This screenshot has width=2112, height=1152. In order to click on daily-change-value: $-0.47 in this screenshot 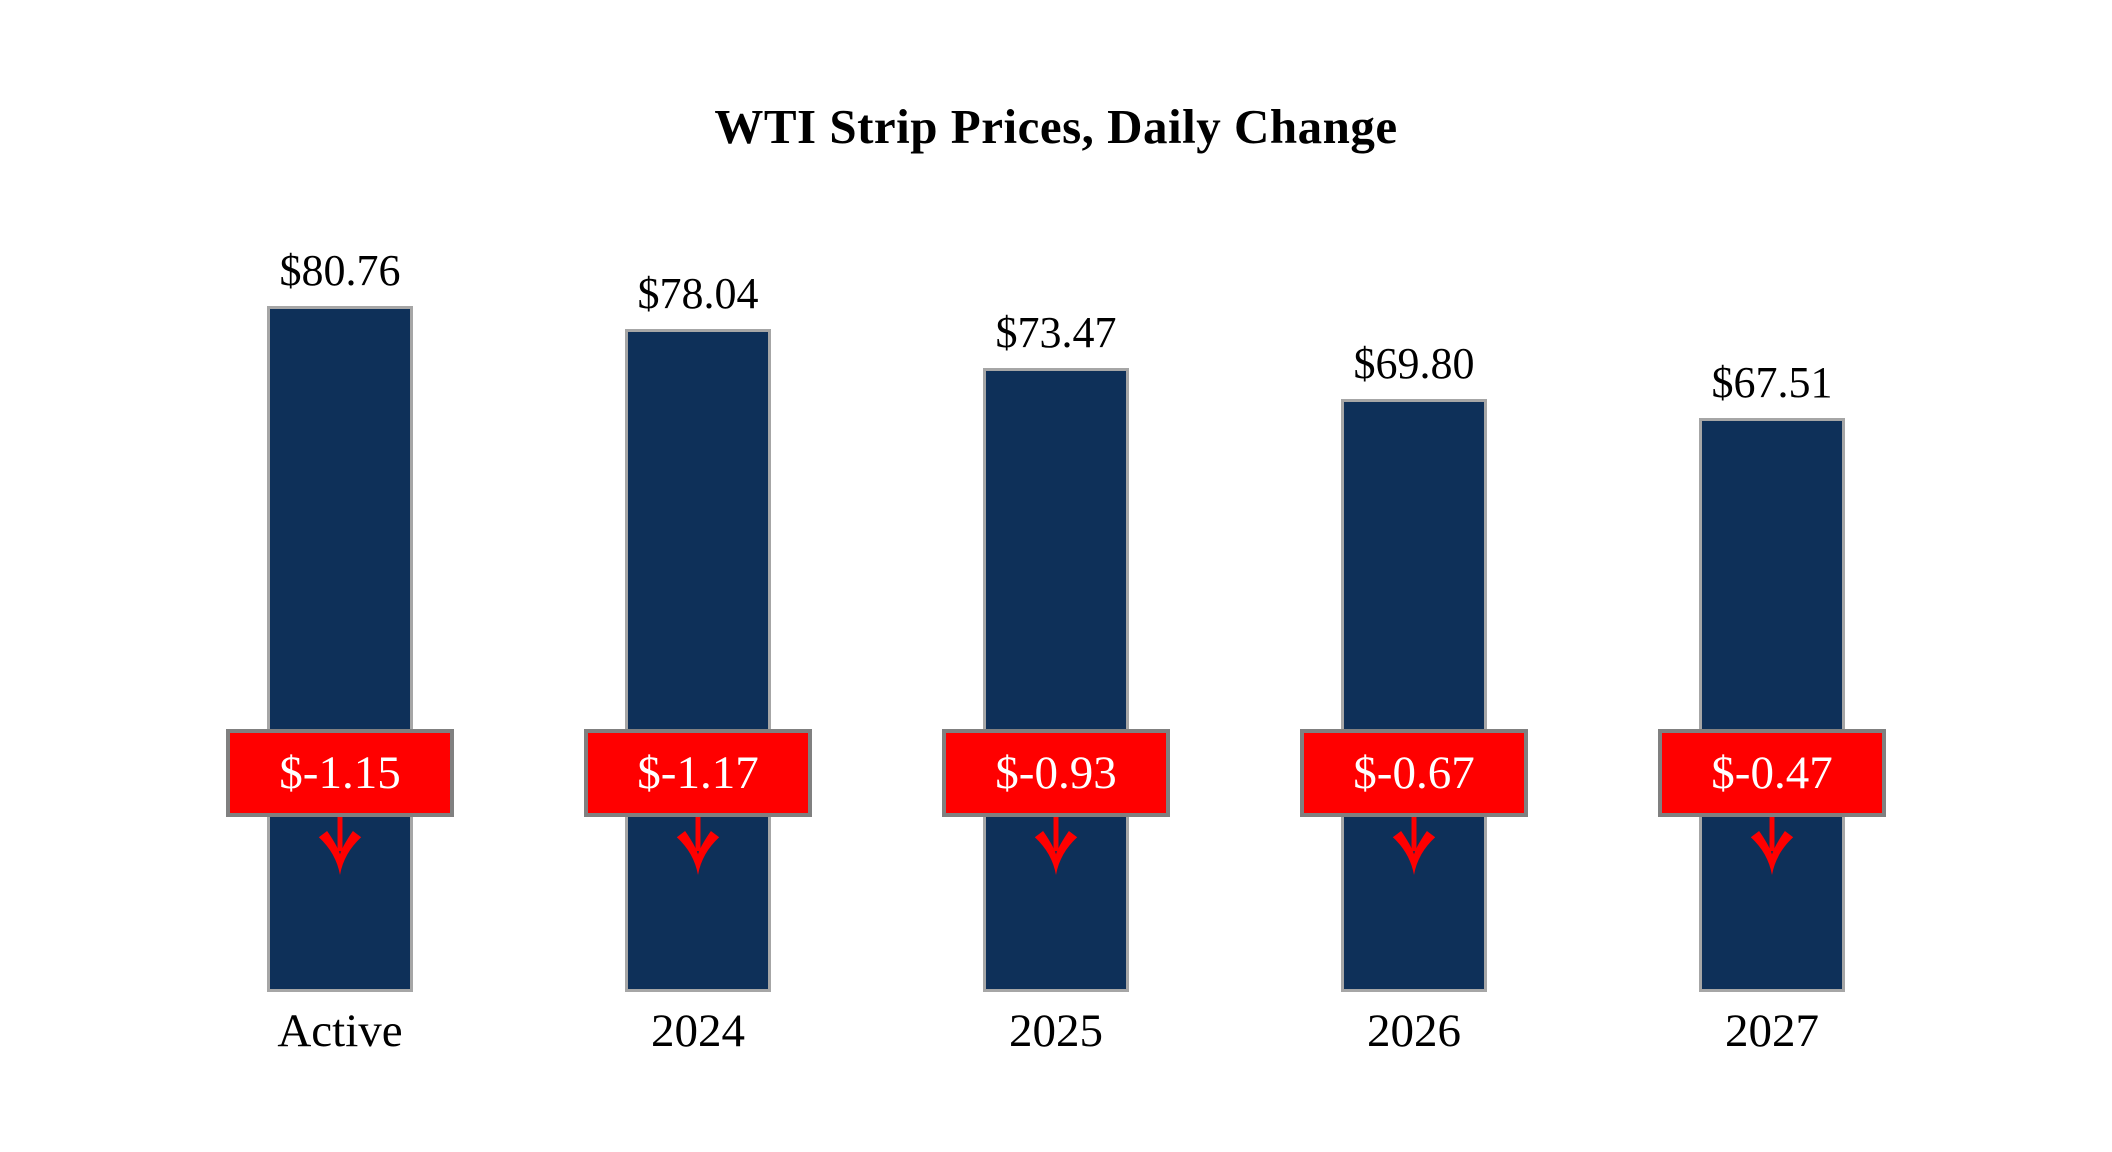, I will do `click(1772, 772)`.